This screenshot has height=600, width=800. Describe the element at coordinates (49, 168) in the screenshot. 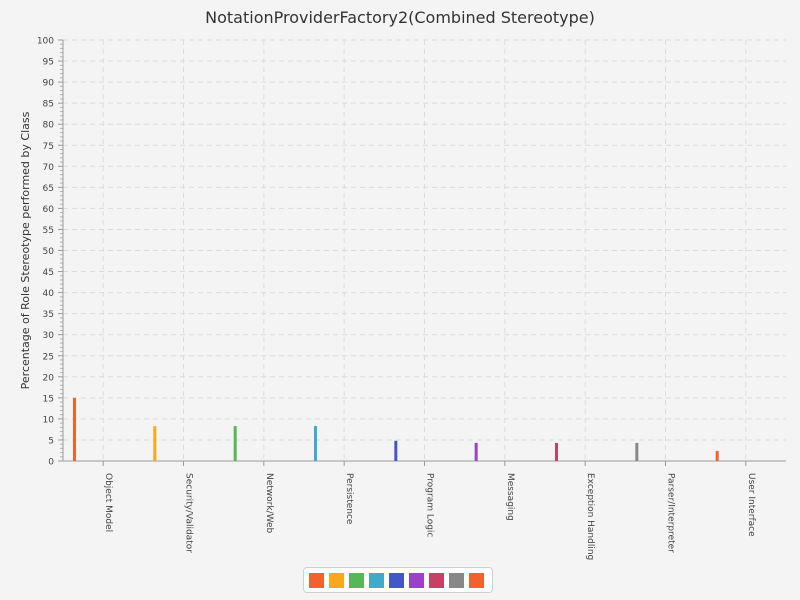

I see `y-tick-label: 70` at that location.